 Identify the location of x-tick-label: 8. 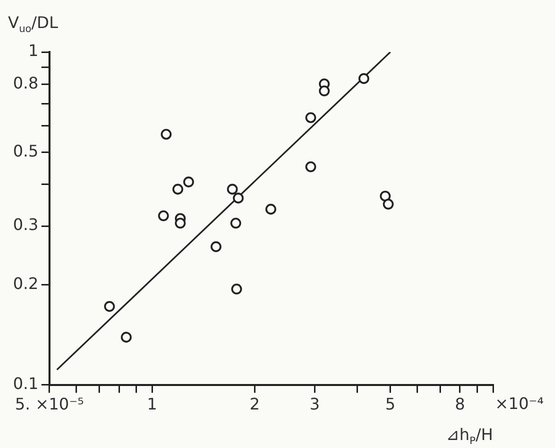
(460, 404).